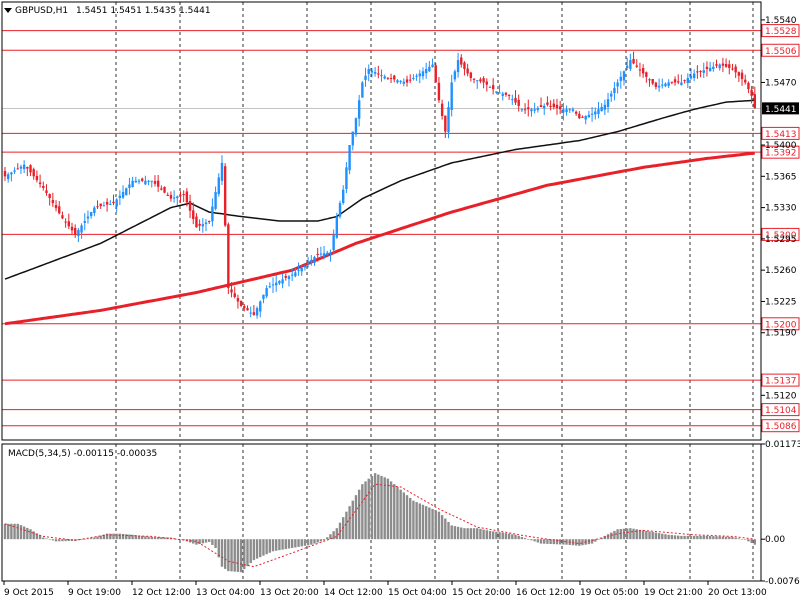  What do you see at coordinates (673, 593) in the screenshot?
I see `x-tick-label: 19 Oct 21:00` at bounding box center [673, 593].